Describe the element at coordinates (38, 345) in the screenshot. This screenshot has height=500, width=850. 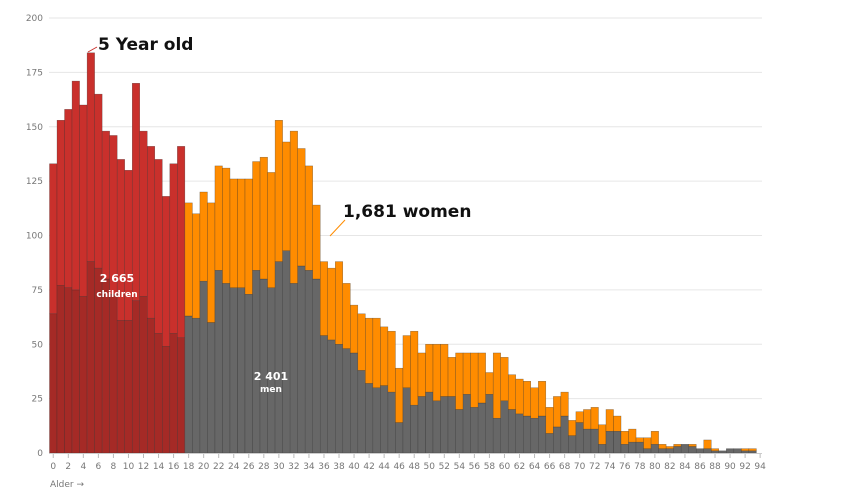
I see `y-tick-label: 50` at that location.